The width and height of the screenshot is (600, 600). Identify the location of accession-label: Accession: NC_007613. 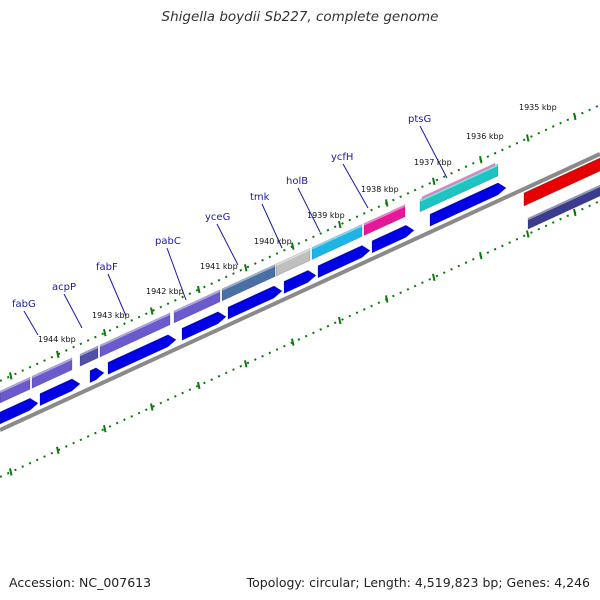
(80, 582).